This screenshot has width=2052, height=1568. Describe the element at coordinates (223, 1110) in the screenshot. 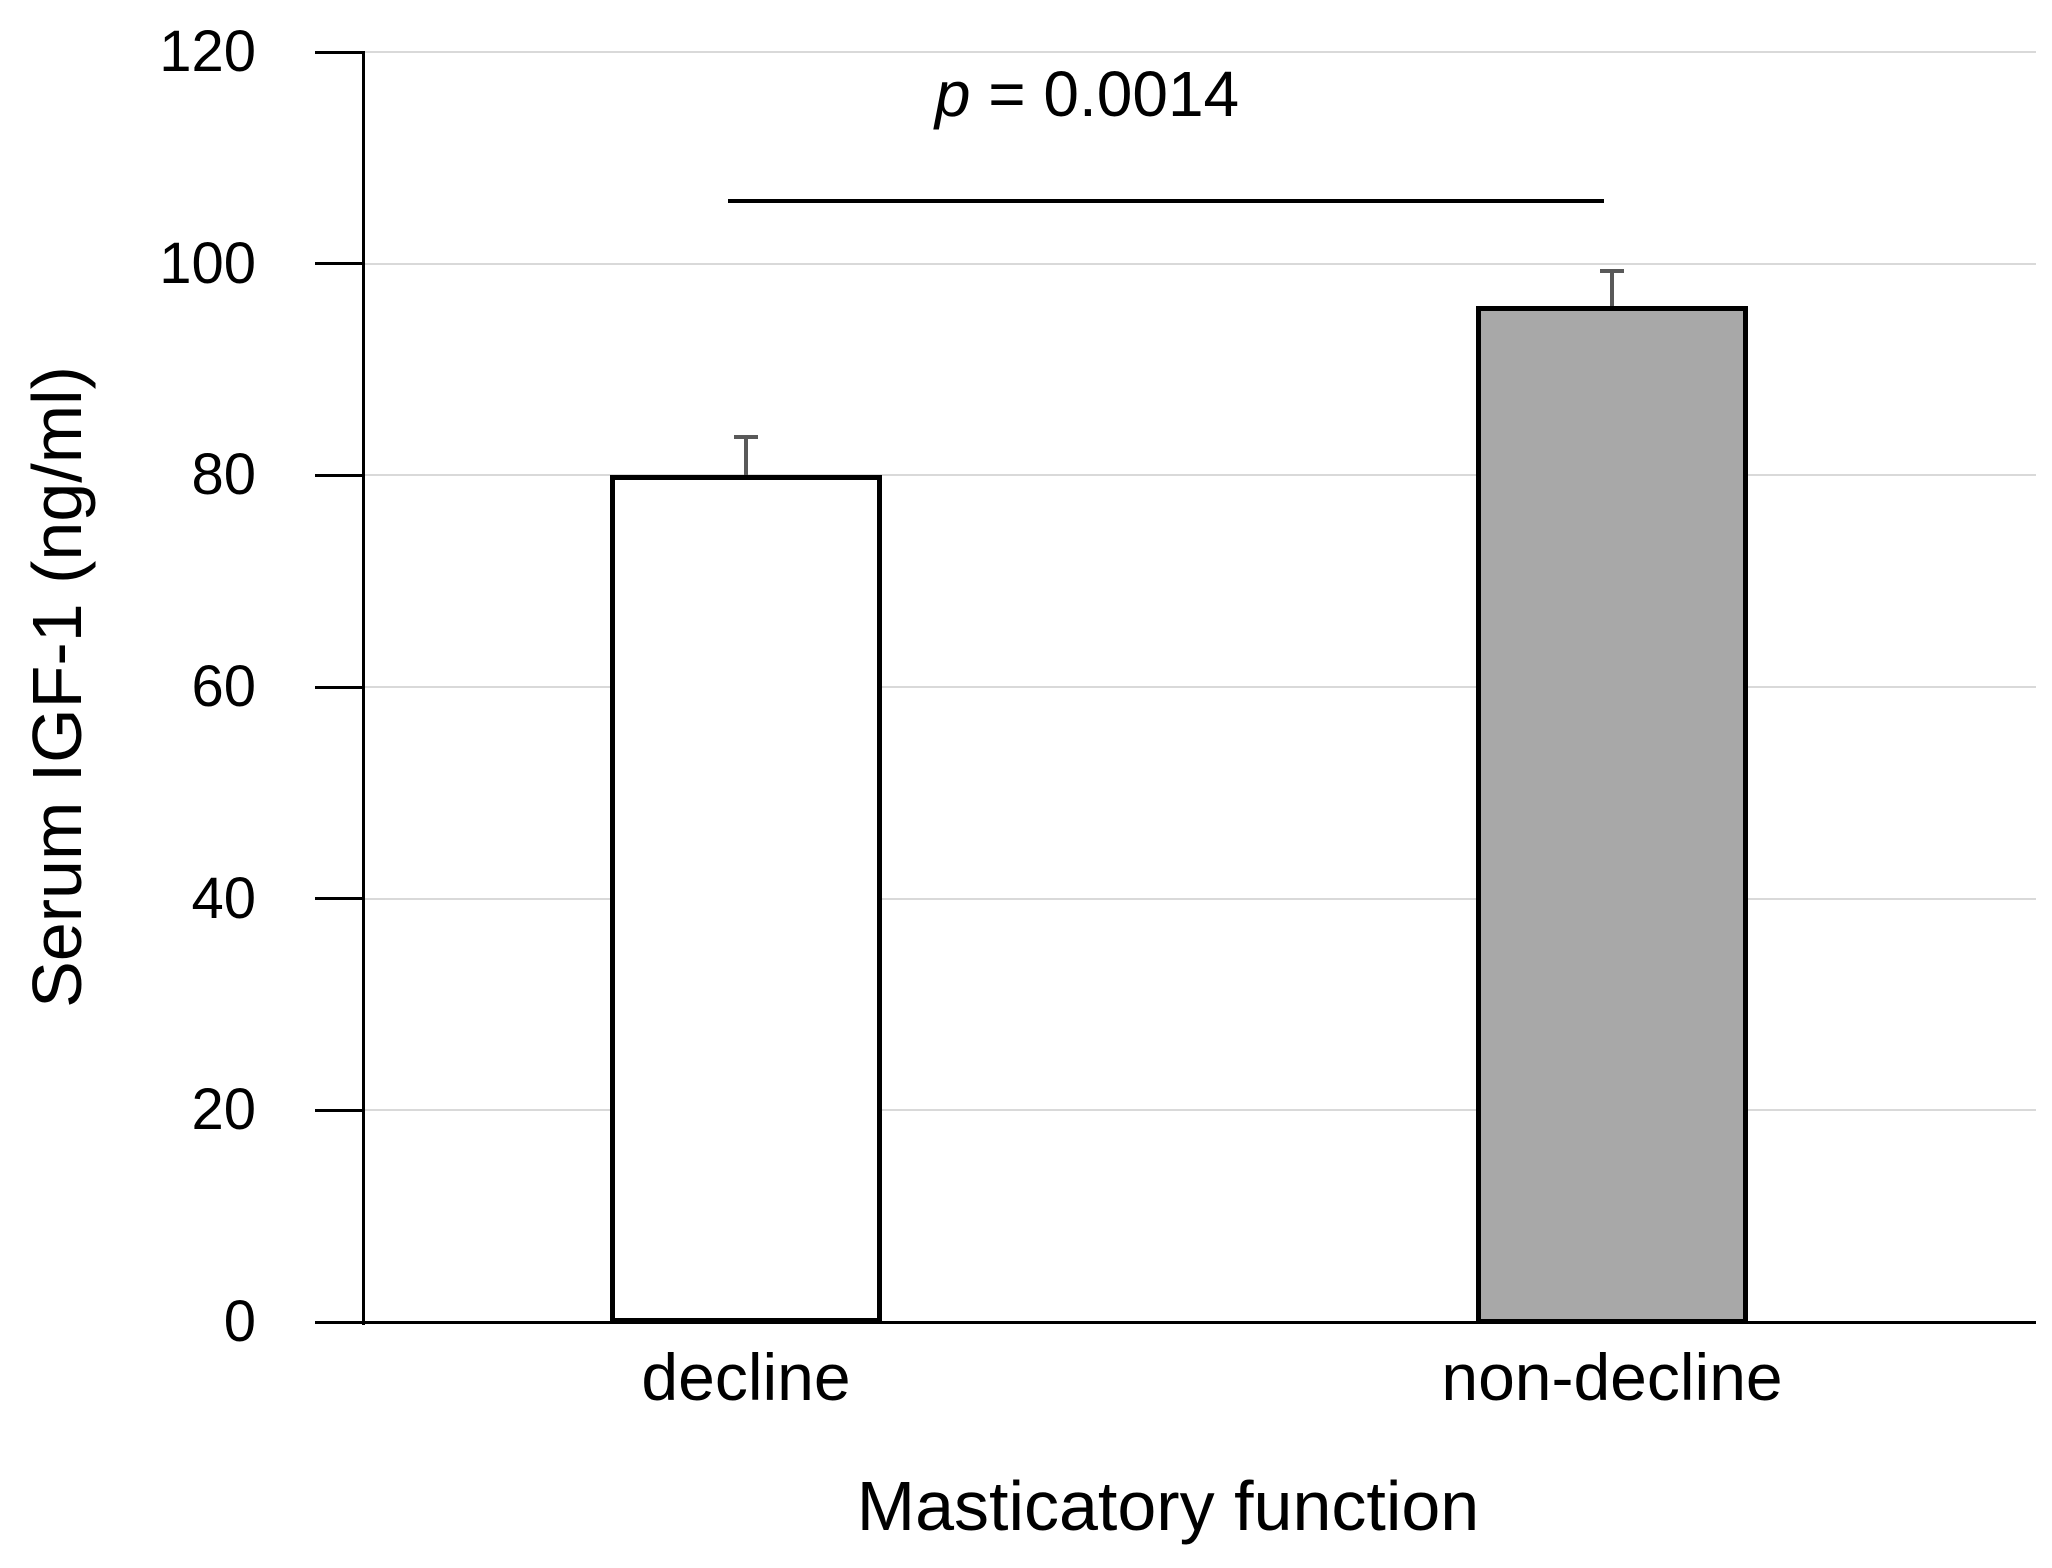

I see `y-tick-label-20: 20` at that location.